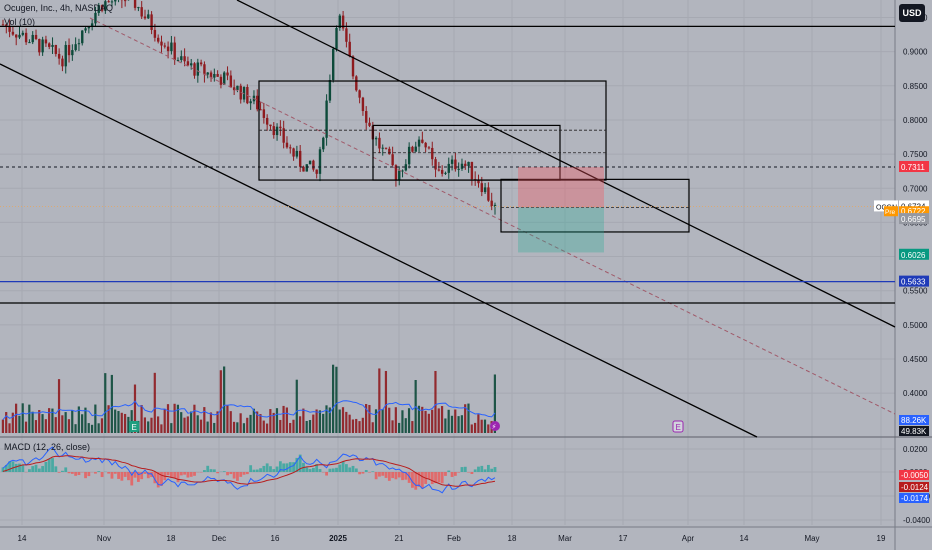 Image resolution: width=932 pixels, height=550 pixels. Describe the element at coordinates (47, 447) in the screenshot. I see `macd-indicator-label: MACD (12, 26, close)` at that location.